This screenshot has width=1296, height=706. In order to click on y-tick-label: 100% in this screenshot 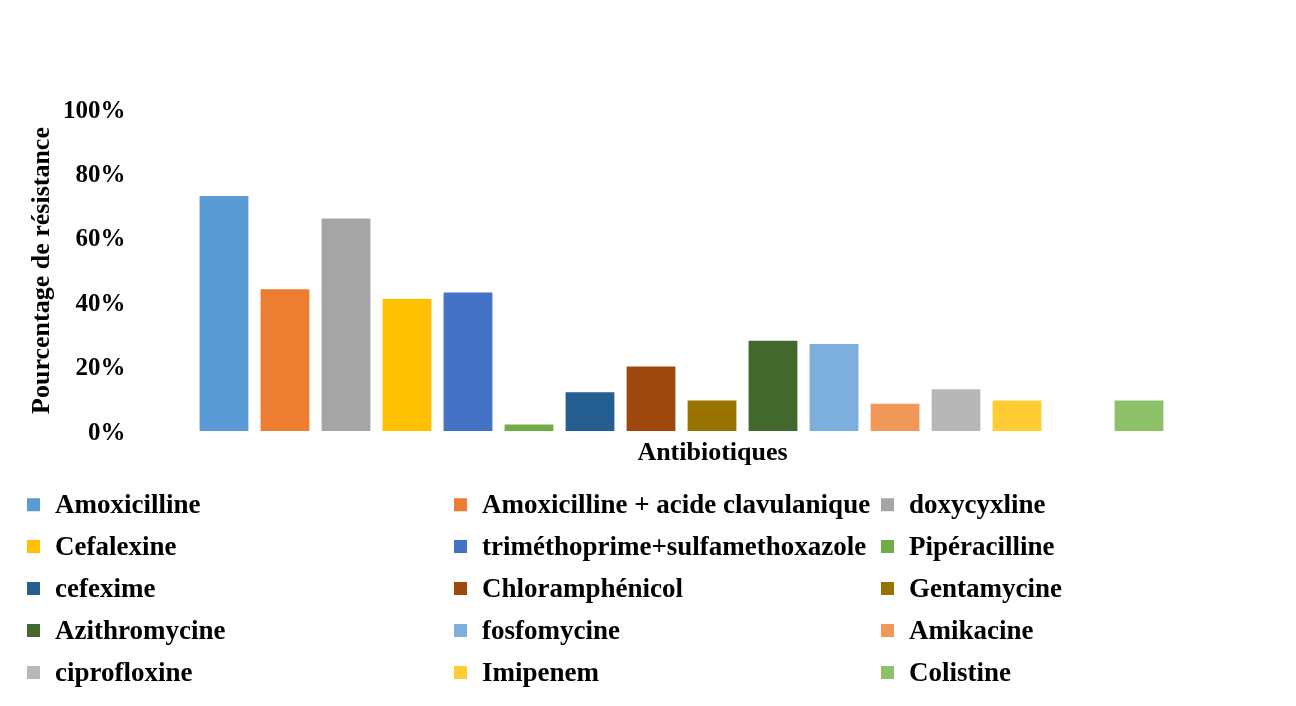, I will do `click(94, 109)`.